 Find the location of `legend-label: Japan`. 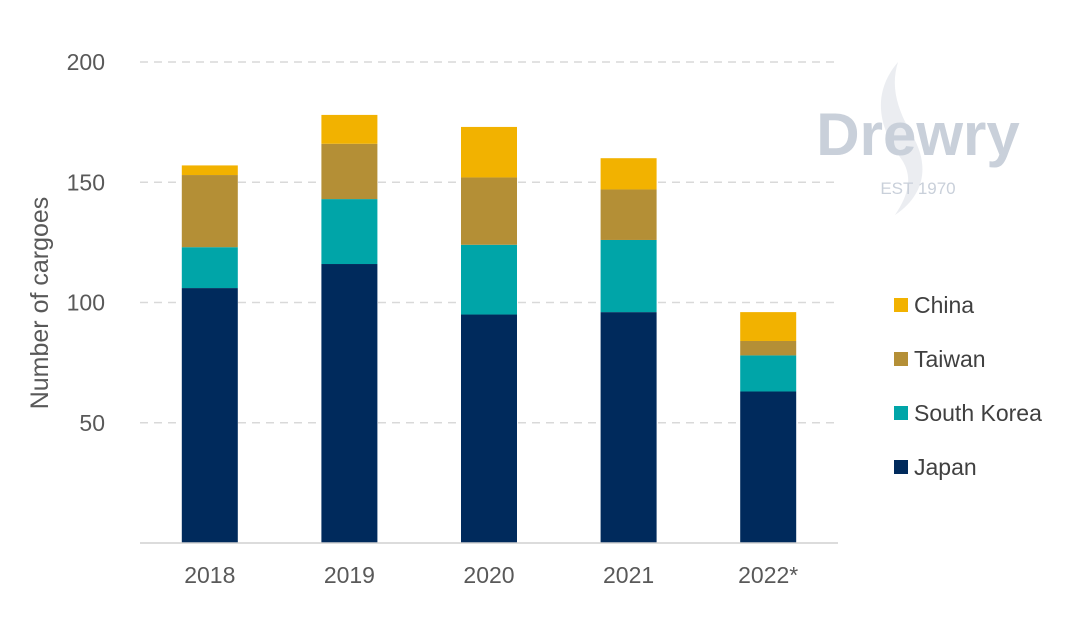

legend-label: Japan is located at coordinates (945, 467).